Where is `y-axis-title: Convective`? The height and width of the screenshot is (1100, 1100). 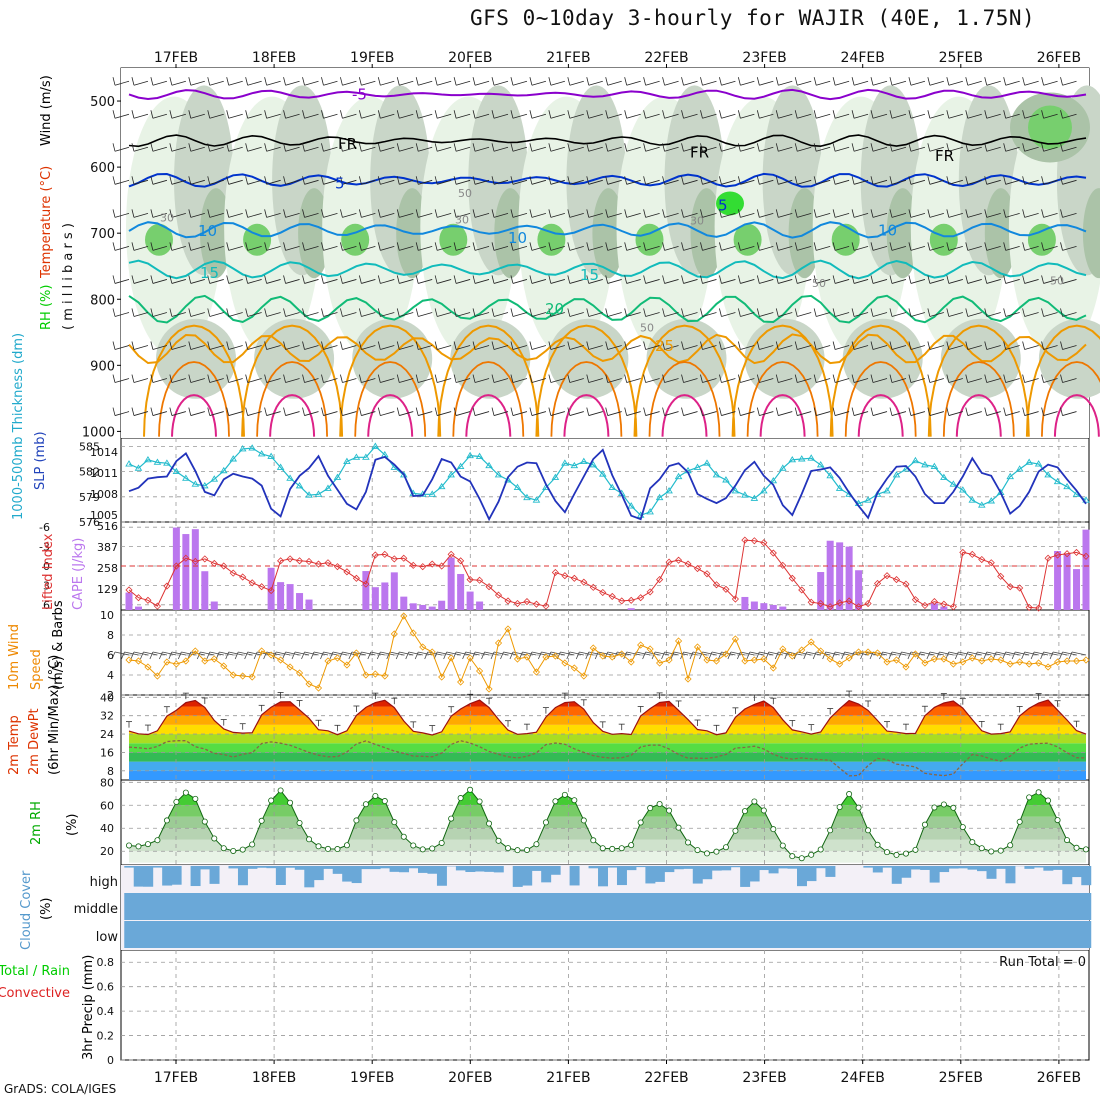
y-axis-title: Convective is located at coordinates (35, 993).